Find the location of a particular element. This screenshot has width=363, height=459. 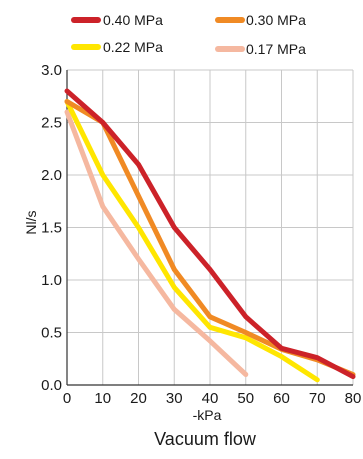

legend-label: 0.17 MPa is located at coordinates (276, 49).